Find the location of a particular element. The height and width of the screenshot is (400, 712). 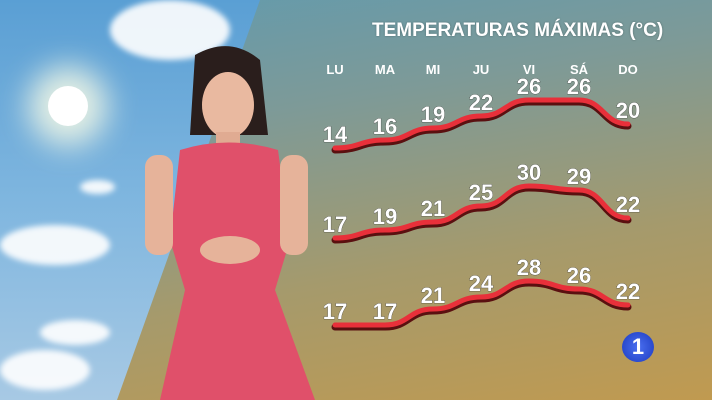

day-label-0: LU is located at coordinates (335, 69).